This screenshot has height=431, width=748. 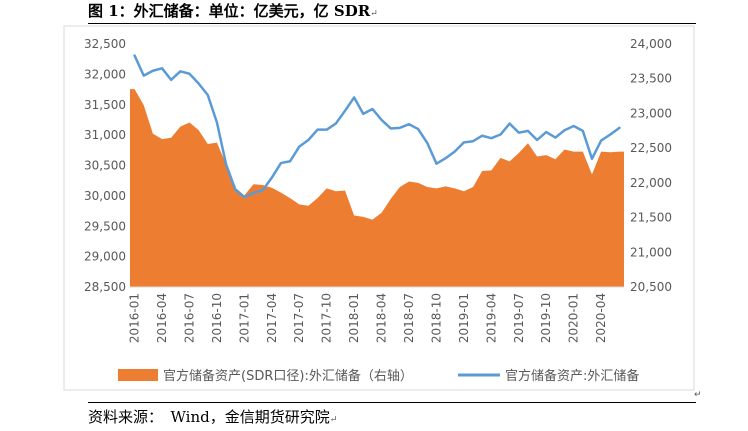 I want to click on bottom-rule, so click(x=392, y=402).